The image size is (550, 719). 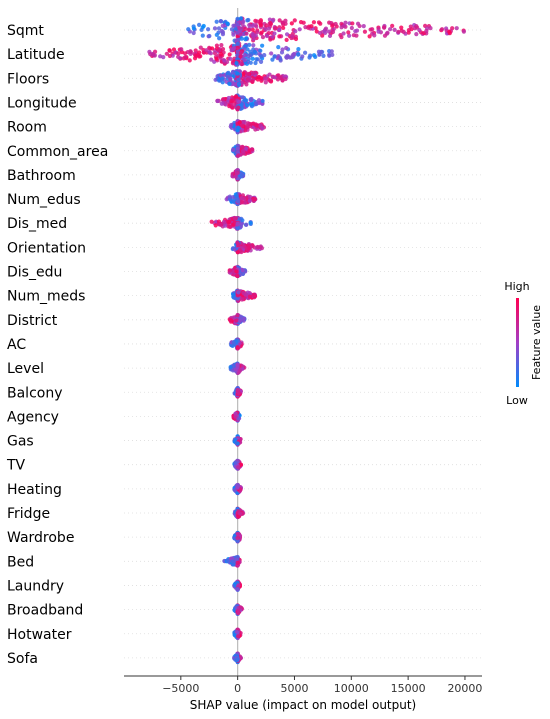 I want to click on feature-label: Num_meds, so click(x=46, y=297).